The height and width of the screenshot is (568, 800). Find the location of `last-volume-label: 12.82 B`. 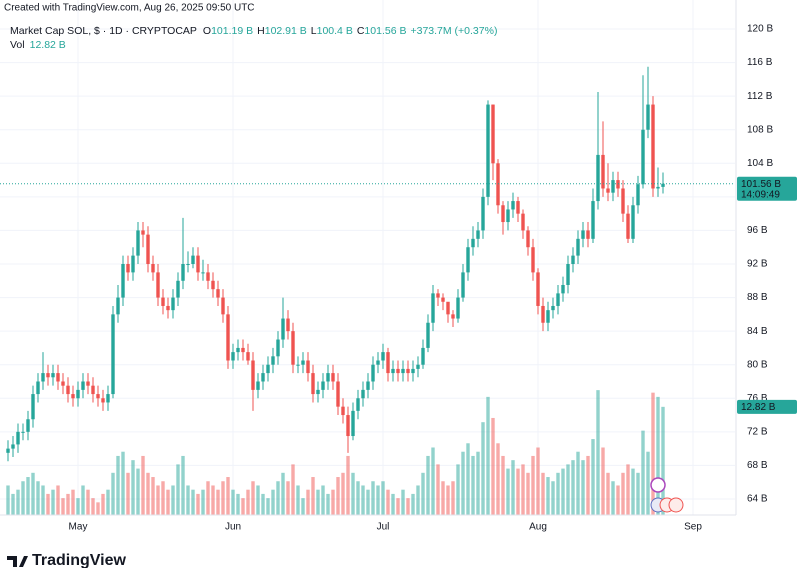

last-volume-label: 12.82 B is located at coordinates (758, 407).